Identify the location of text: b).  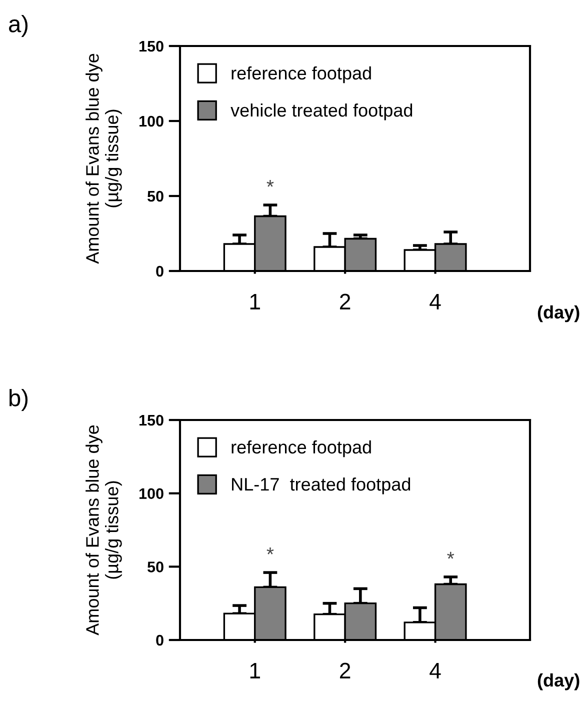
(19, 399).